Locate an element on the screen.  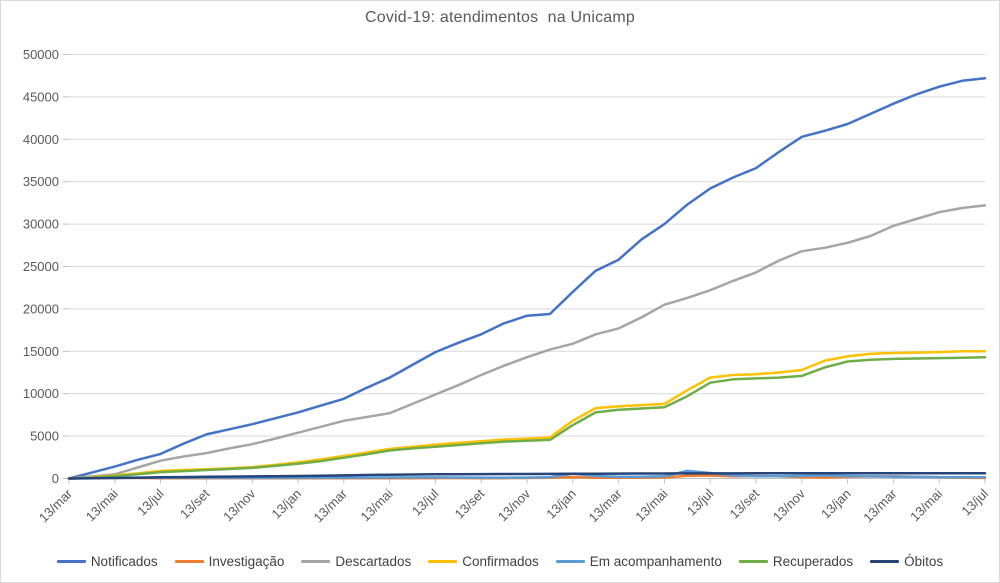
legend-label: Notificados is located at coordinates (124, 561).